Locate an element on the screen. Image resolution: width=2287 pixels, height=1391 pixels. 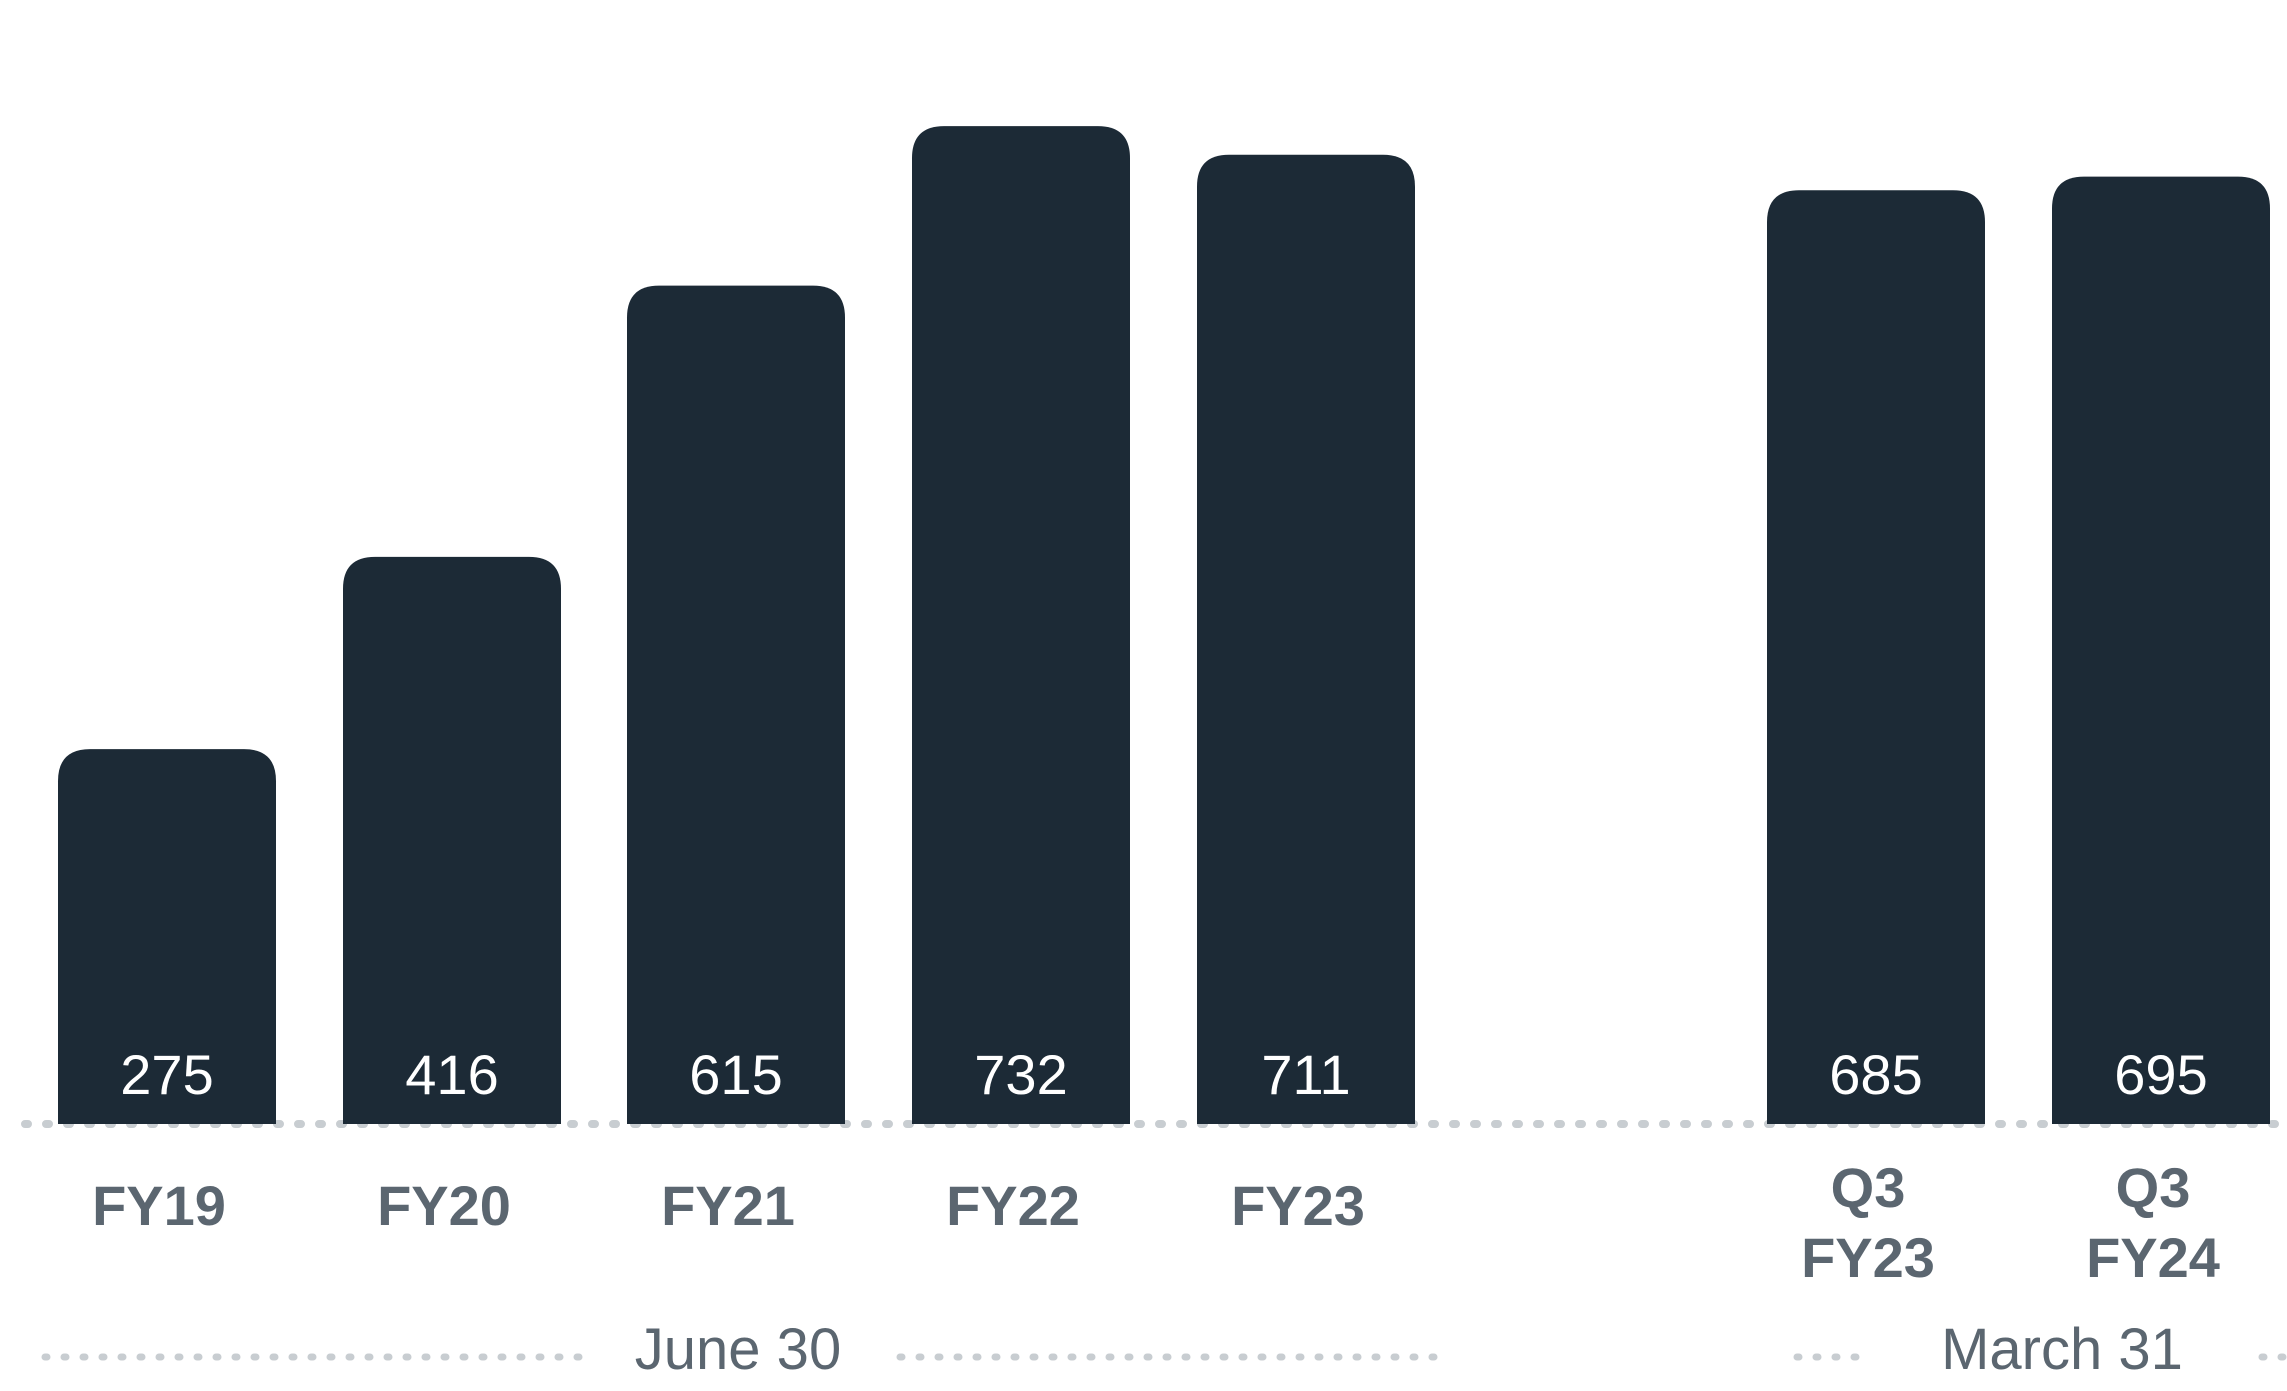
value-label-6: 695 is located at coordinates (2160, 1074).